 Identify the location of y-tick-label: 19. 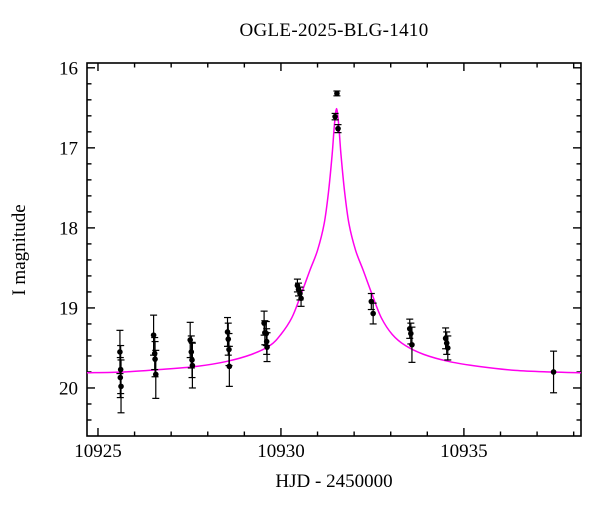
(68, 308).